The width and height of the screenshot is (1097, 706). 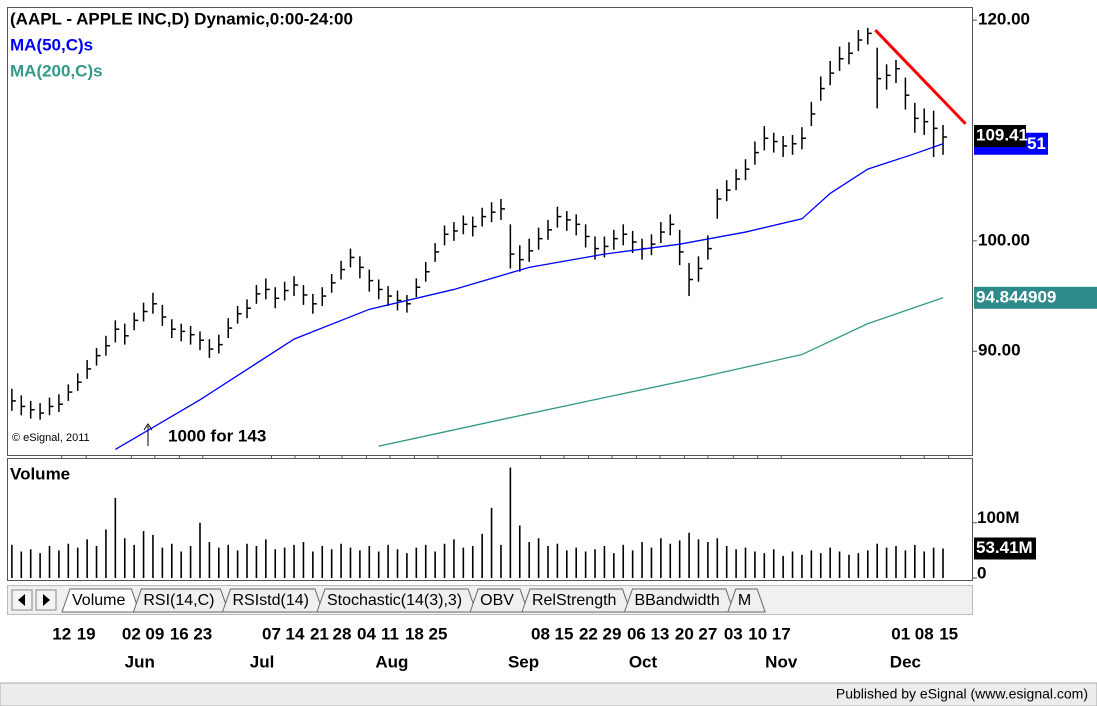 What do you see at coordinates (414, 633) in the screenshot?
I see `x-tick-label: 18` at bounding box center [414, 633].